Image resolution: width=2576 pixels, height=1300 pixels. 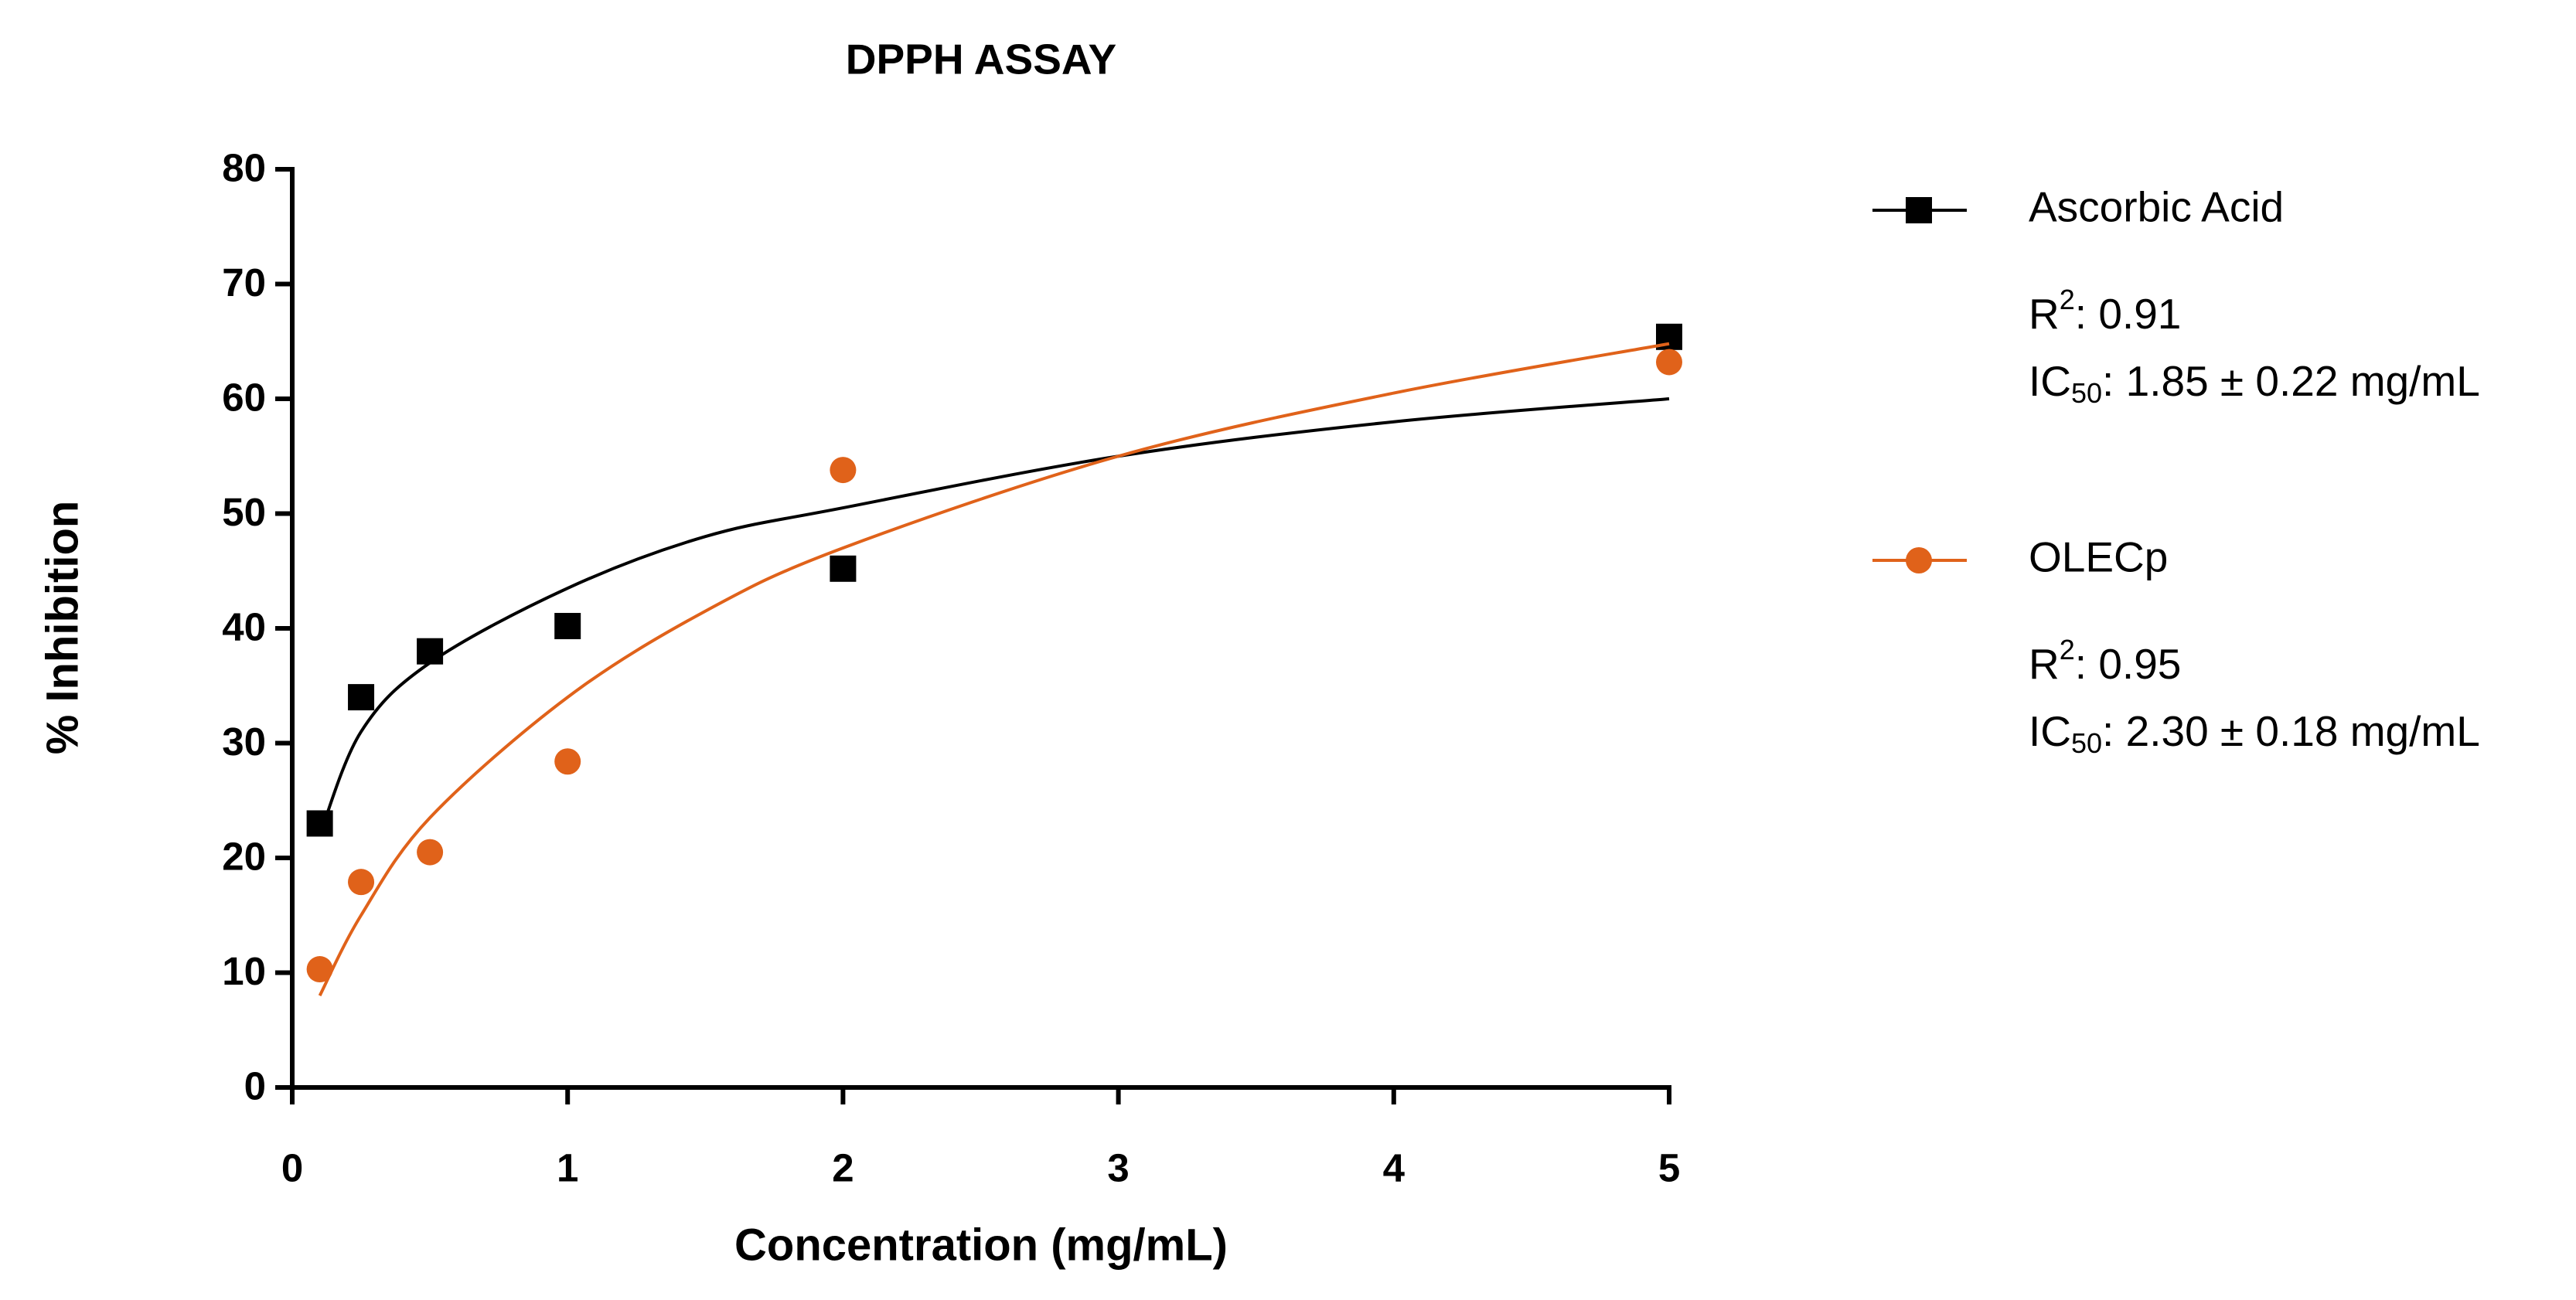 What do you see at coordinates (255, 1085) in the screenshot?
I see `y-tick-label: 0` at bounding box center [255, 1085].